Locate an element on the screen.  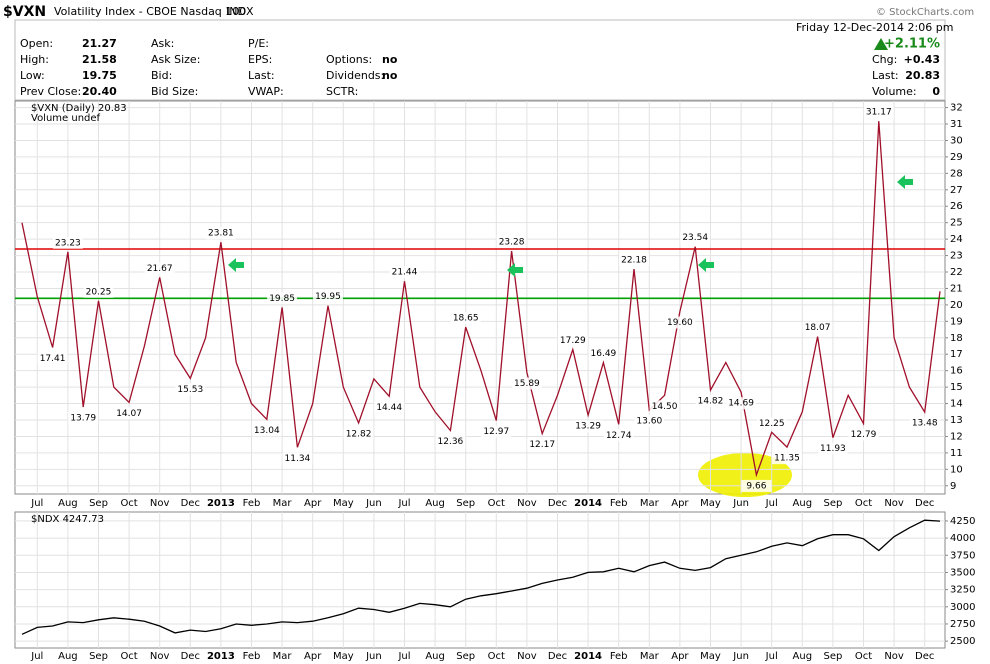
y-tick-label: 10 is located at coordinates (956, 469).